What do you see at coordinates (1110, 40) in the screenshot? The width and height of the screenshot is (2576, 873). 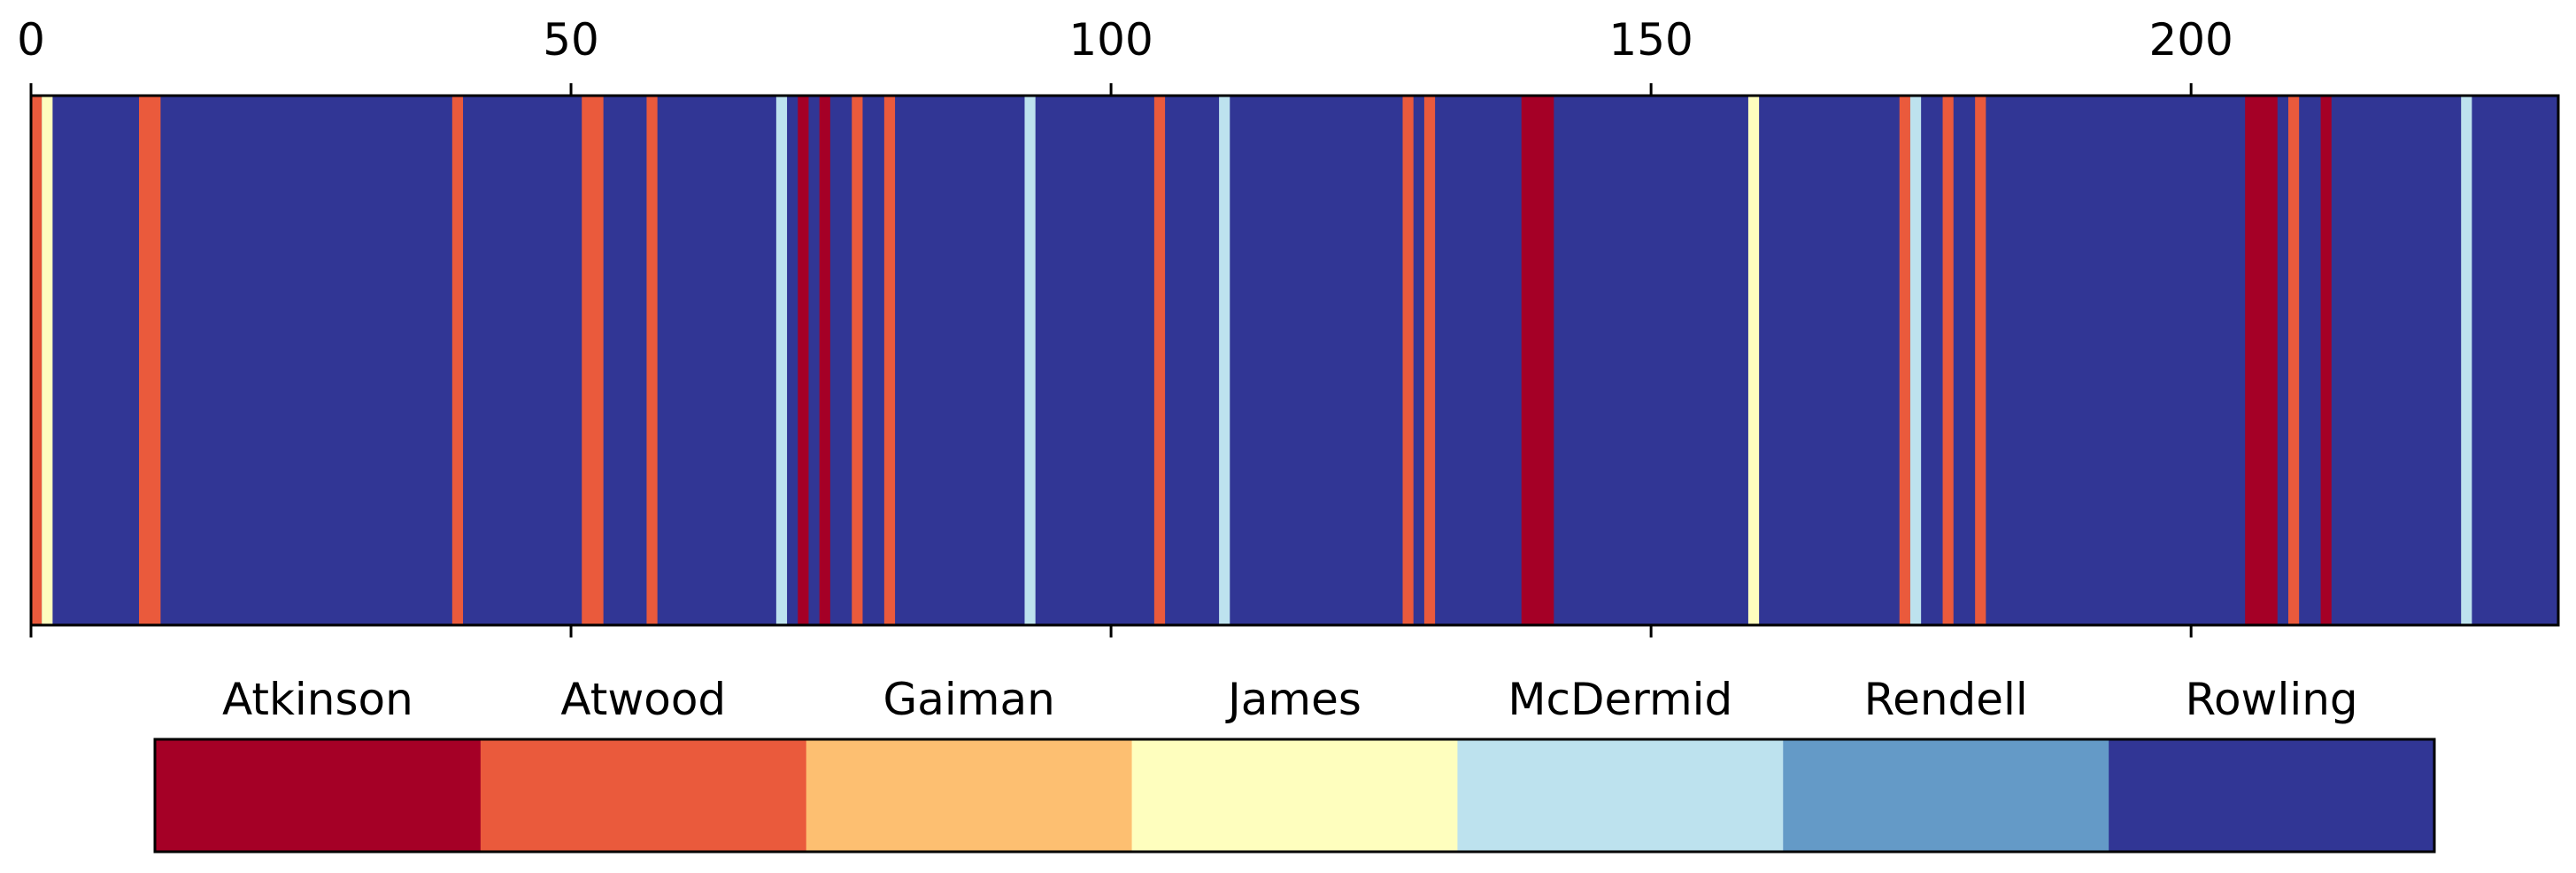 I see `x-tick-label-100: 100` at bounding box center [1110, 40].